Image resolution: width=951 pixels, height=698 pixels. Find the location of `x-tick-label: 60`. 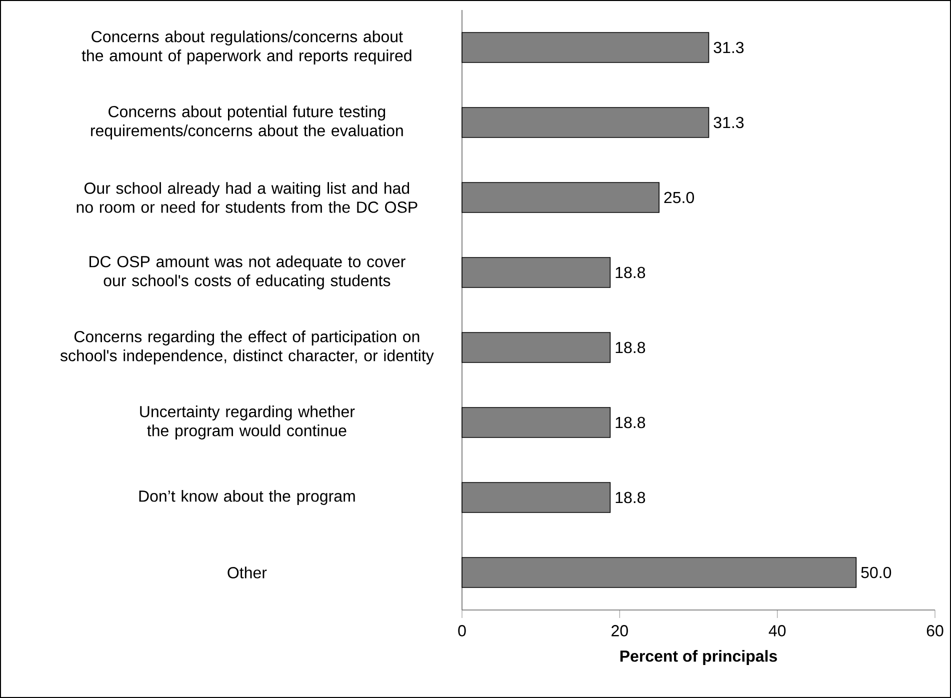

x-tick-label: 60 is located at coordinates (935, 630).